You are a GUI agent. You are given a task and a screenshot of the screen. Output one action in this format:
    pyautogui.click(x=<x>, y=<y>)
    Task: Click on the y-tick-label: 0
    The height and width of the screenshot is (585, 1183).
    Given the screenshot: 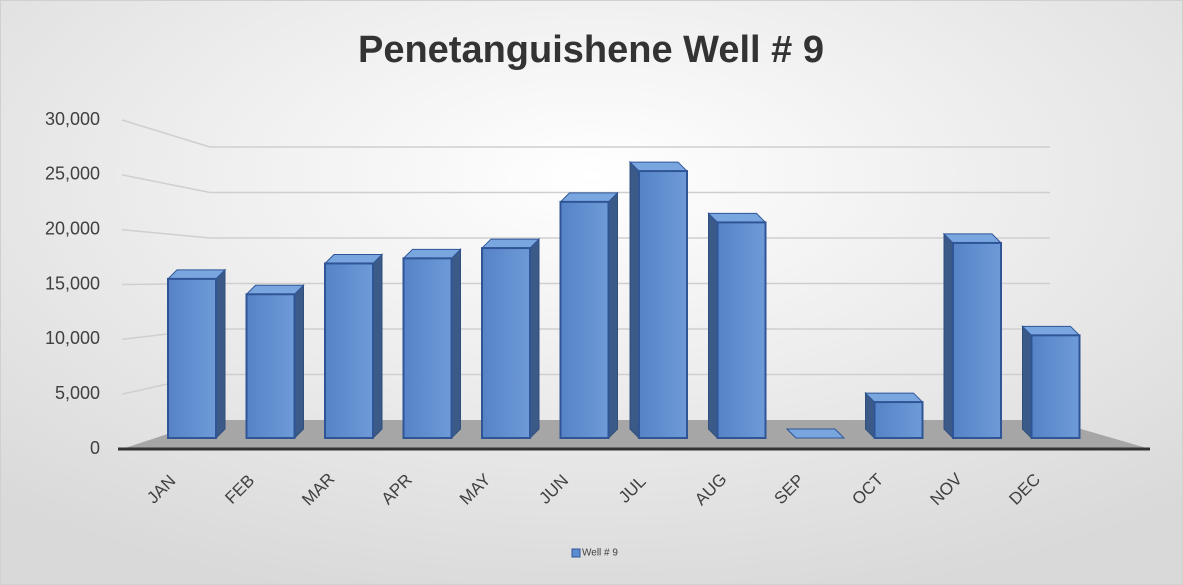 What is the action you would take?
    pyautogui.click(x=95, y=448)
    